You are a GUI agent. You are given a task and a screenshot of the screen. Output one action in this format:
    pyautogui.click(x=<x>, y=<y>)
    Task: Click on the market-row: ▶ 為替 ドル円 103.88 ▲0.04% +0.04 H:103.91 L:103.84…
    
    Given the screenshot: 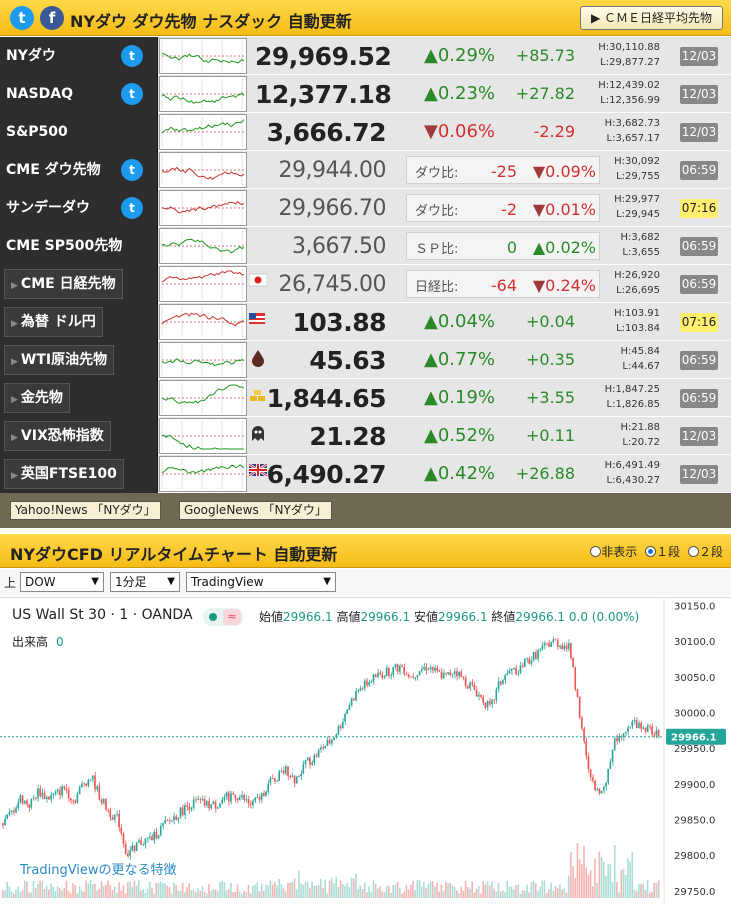 What is the action you would take?
    pyautogui.click(x=365, y=322)
    